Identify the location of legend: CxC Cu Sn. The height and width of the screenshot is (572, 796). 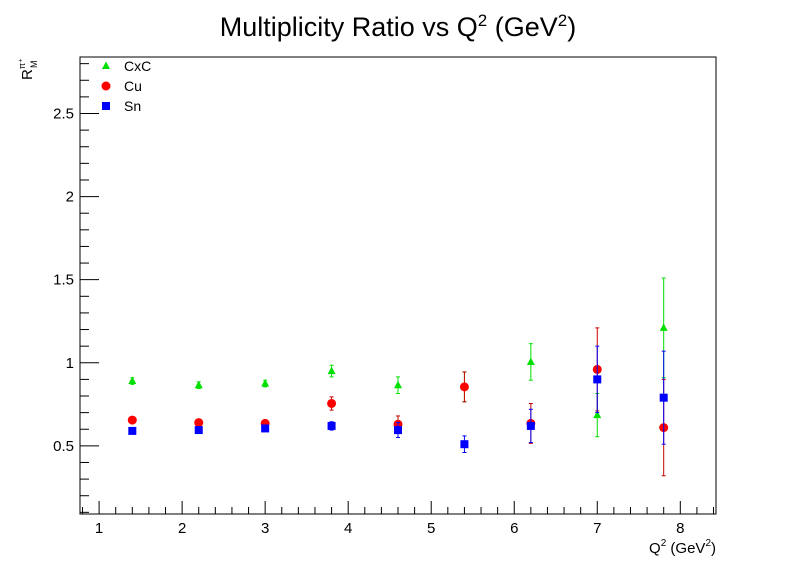
(126, 86).